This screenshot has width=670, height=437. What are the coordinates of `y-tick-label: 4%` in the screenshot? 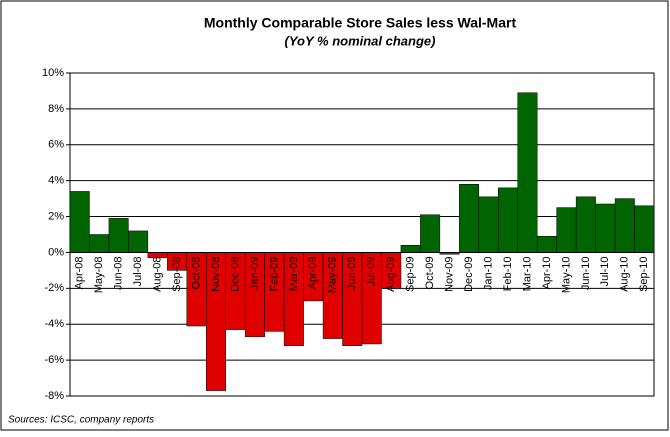 It's located at (56, 181).